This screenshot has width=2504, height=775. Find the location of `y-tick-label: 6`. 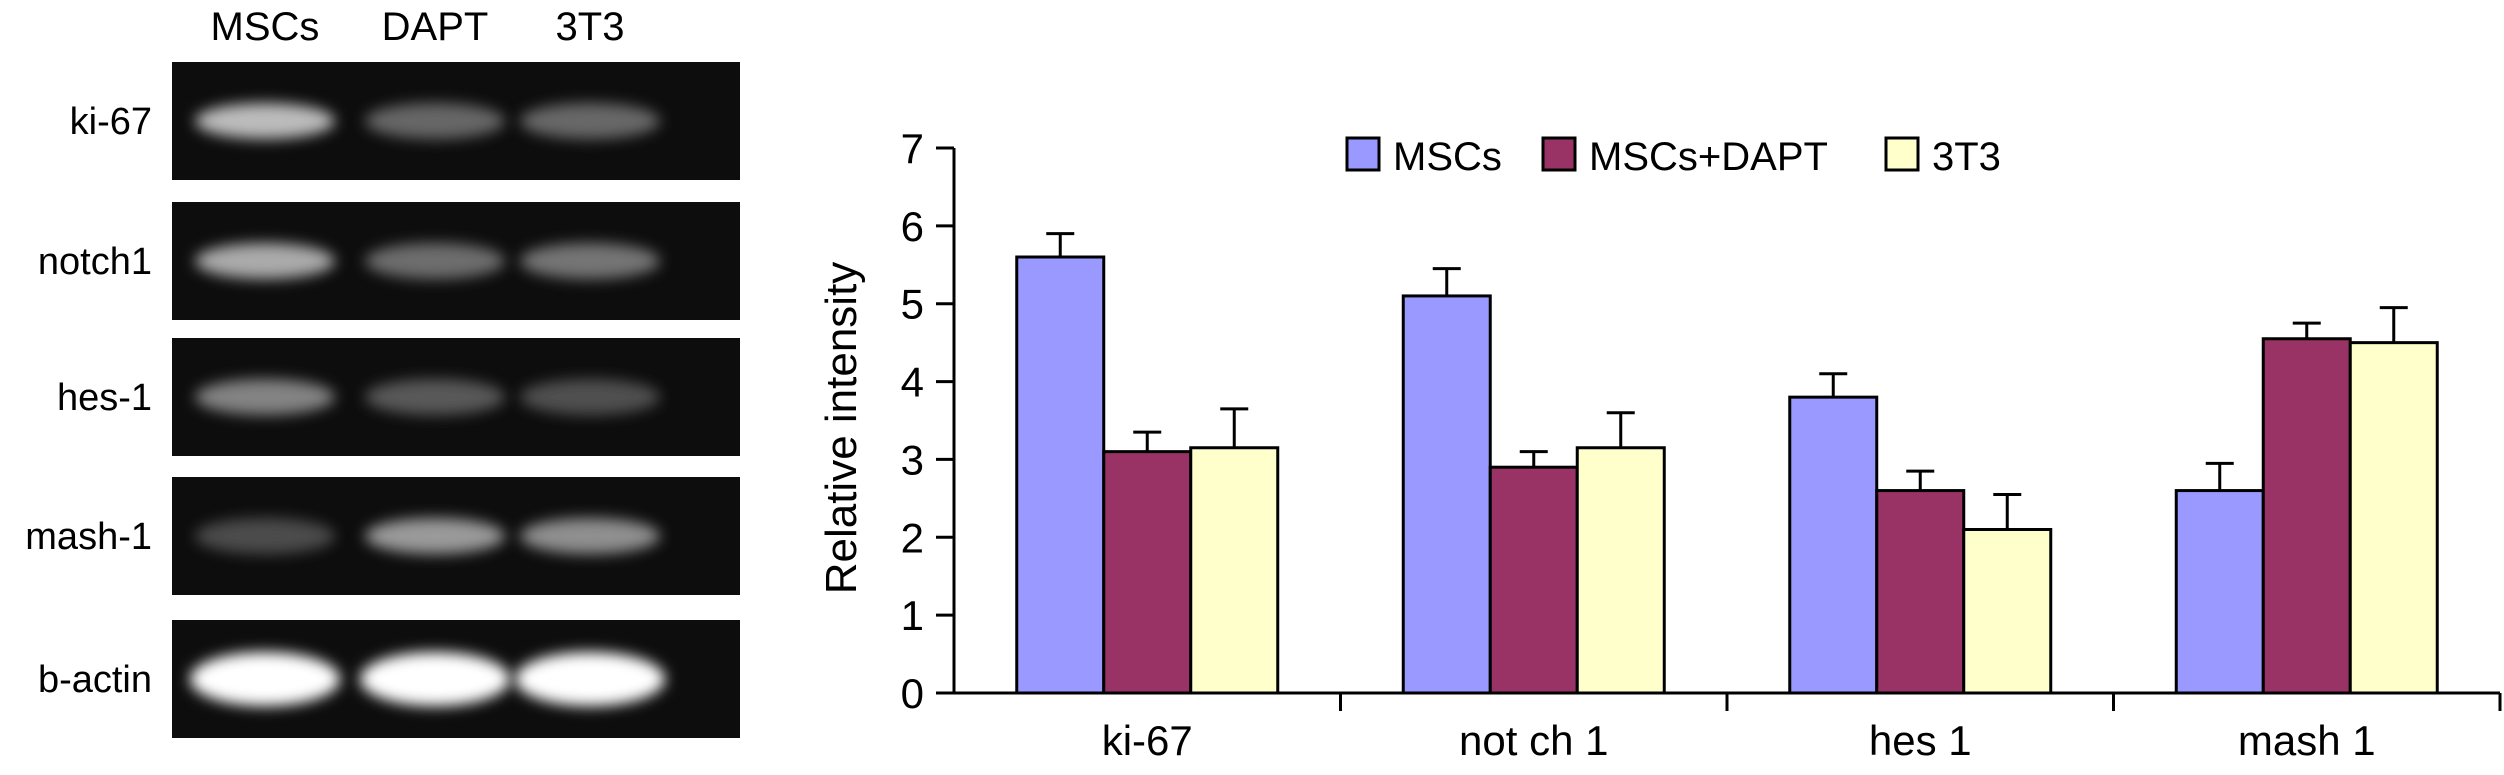

y-tick-label: 6 is located at coordinates (912, 226).